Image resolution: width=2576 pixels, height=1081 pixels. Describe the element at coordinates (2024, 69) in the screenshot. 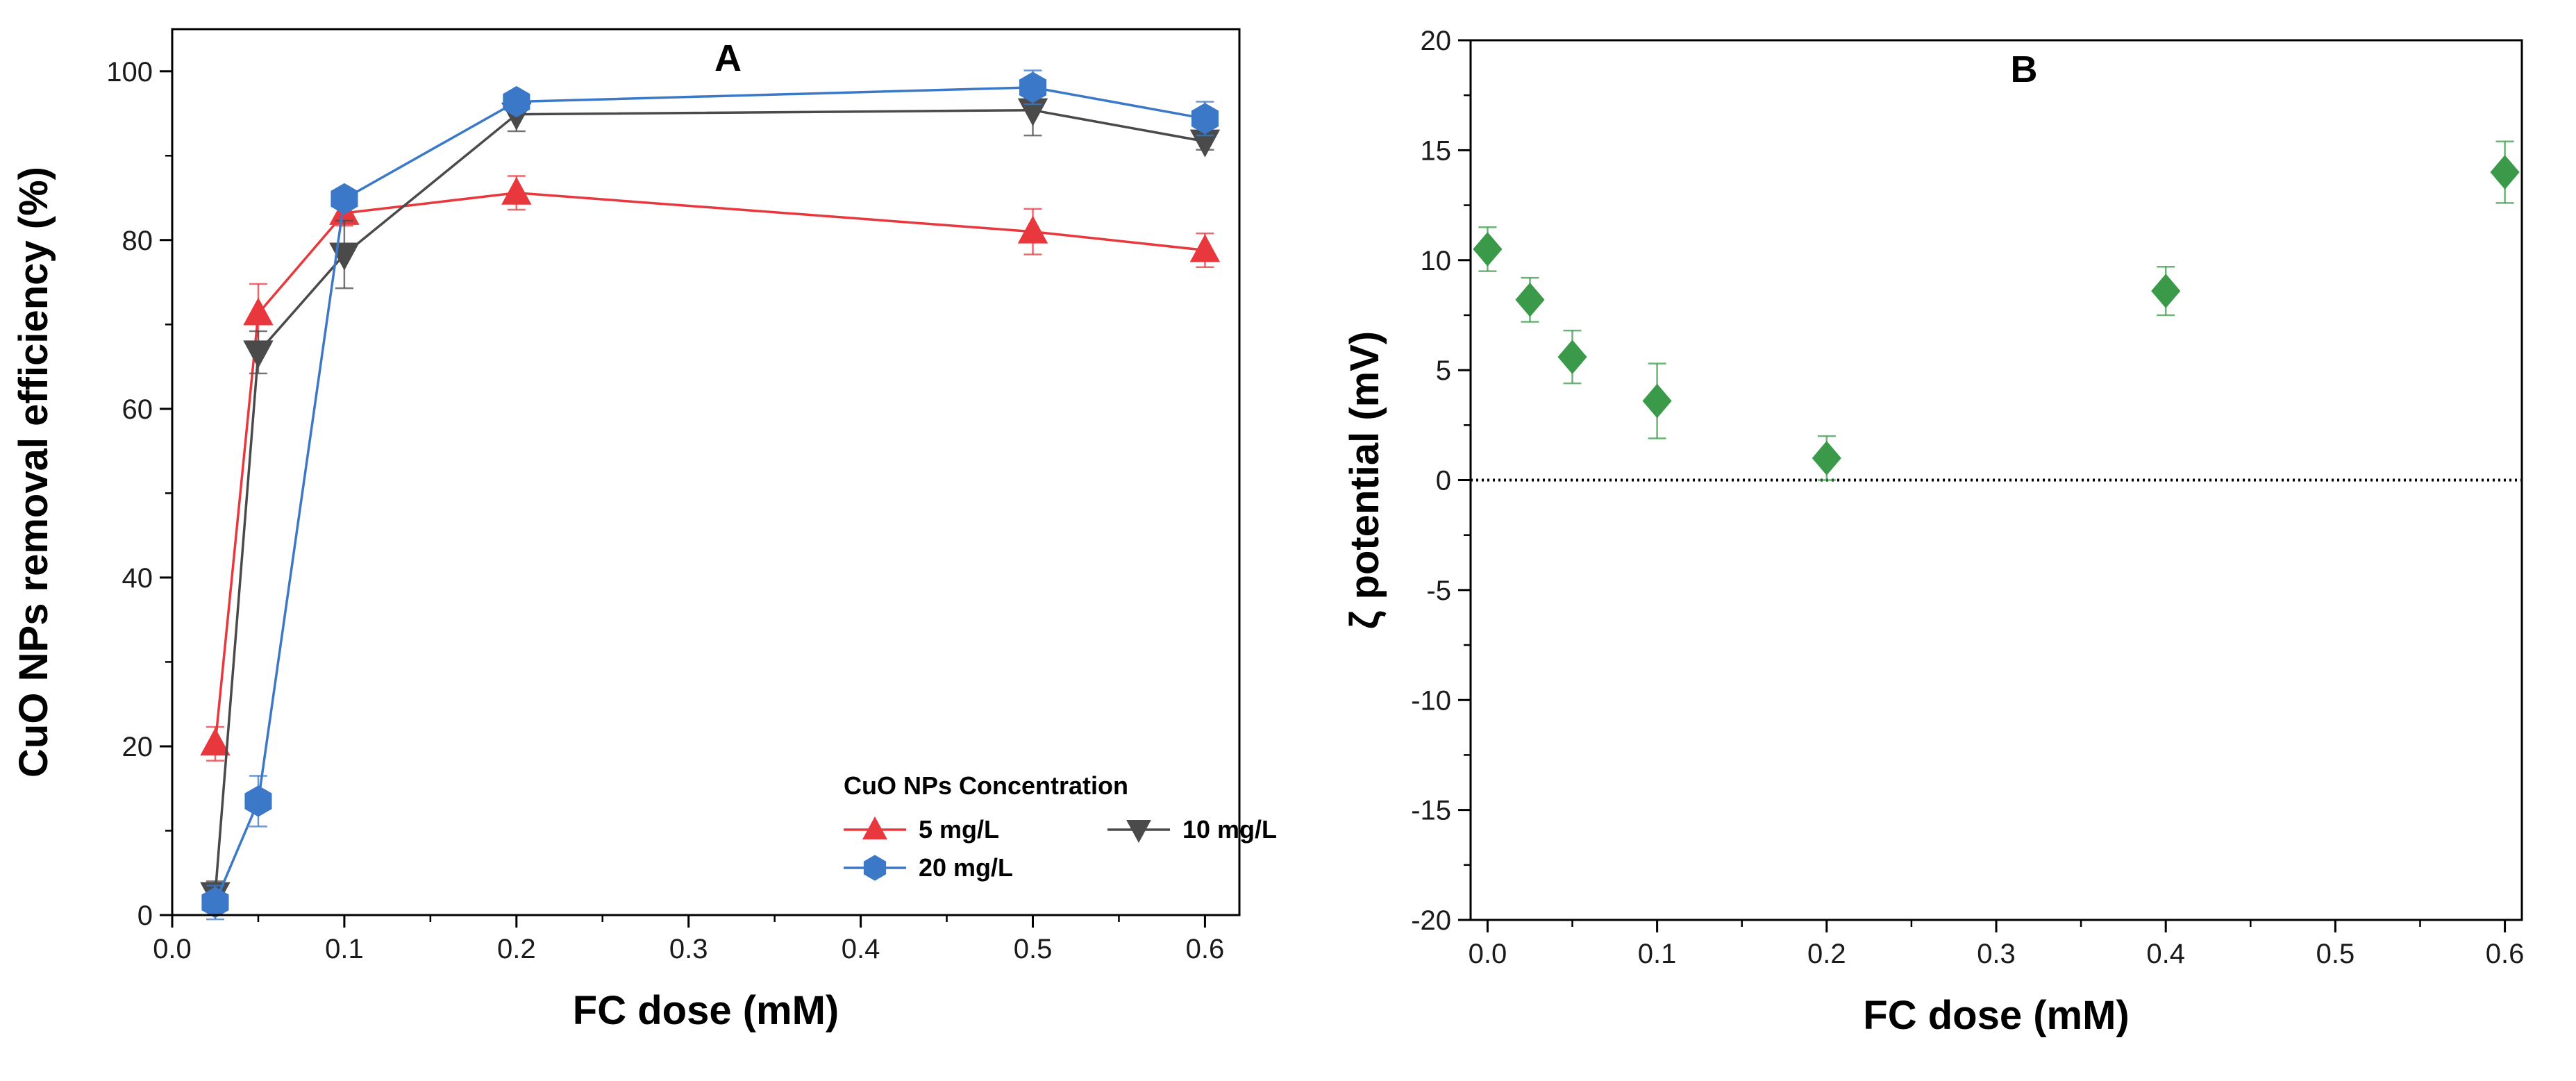

I see `panel-label: B` at that location.